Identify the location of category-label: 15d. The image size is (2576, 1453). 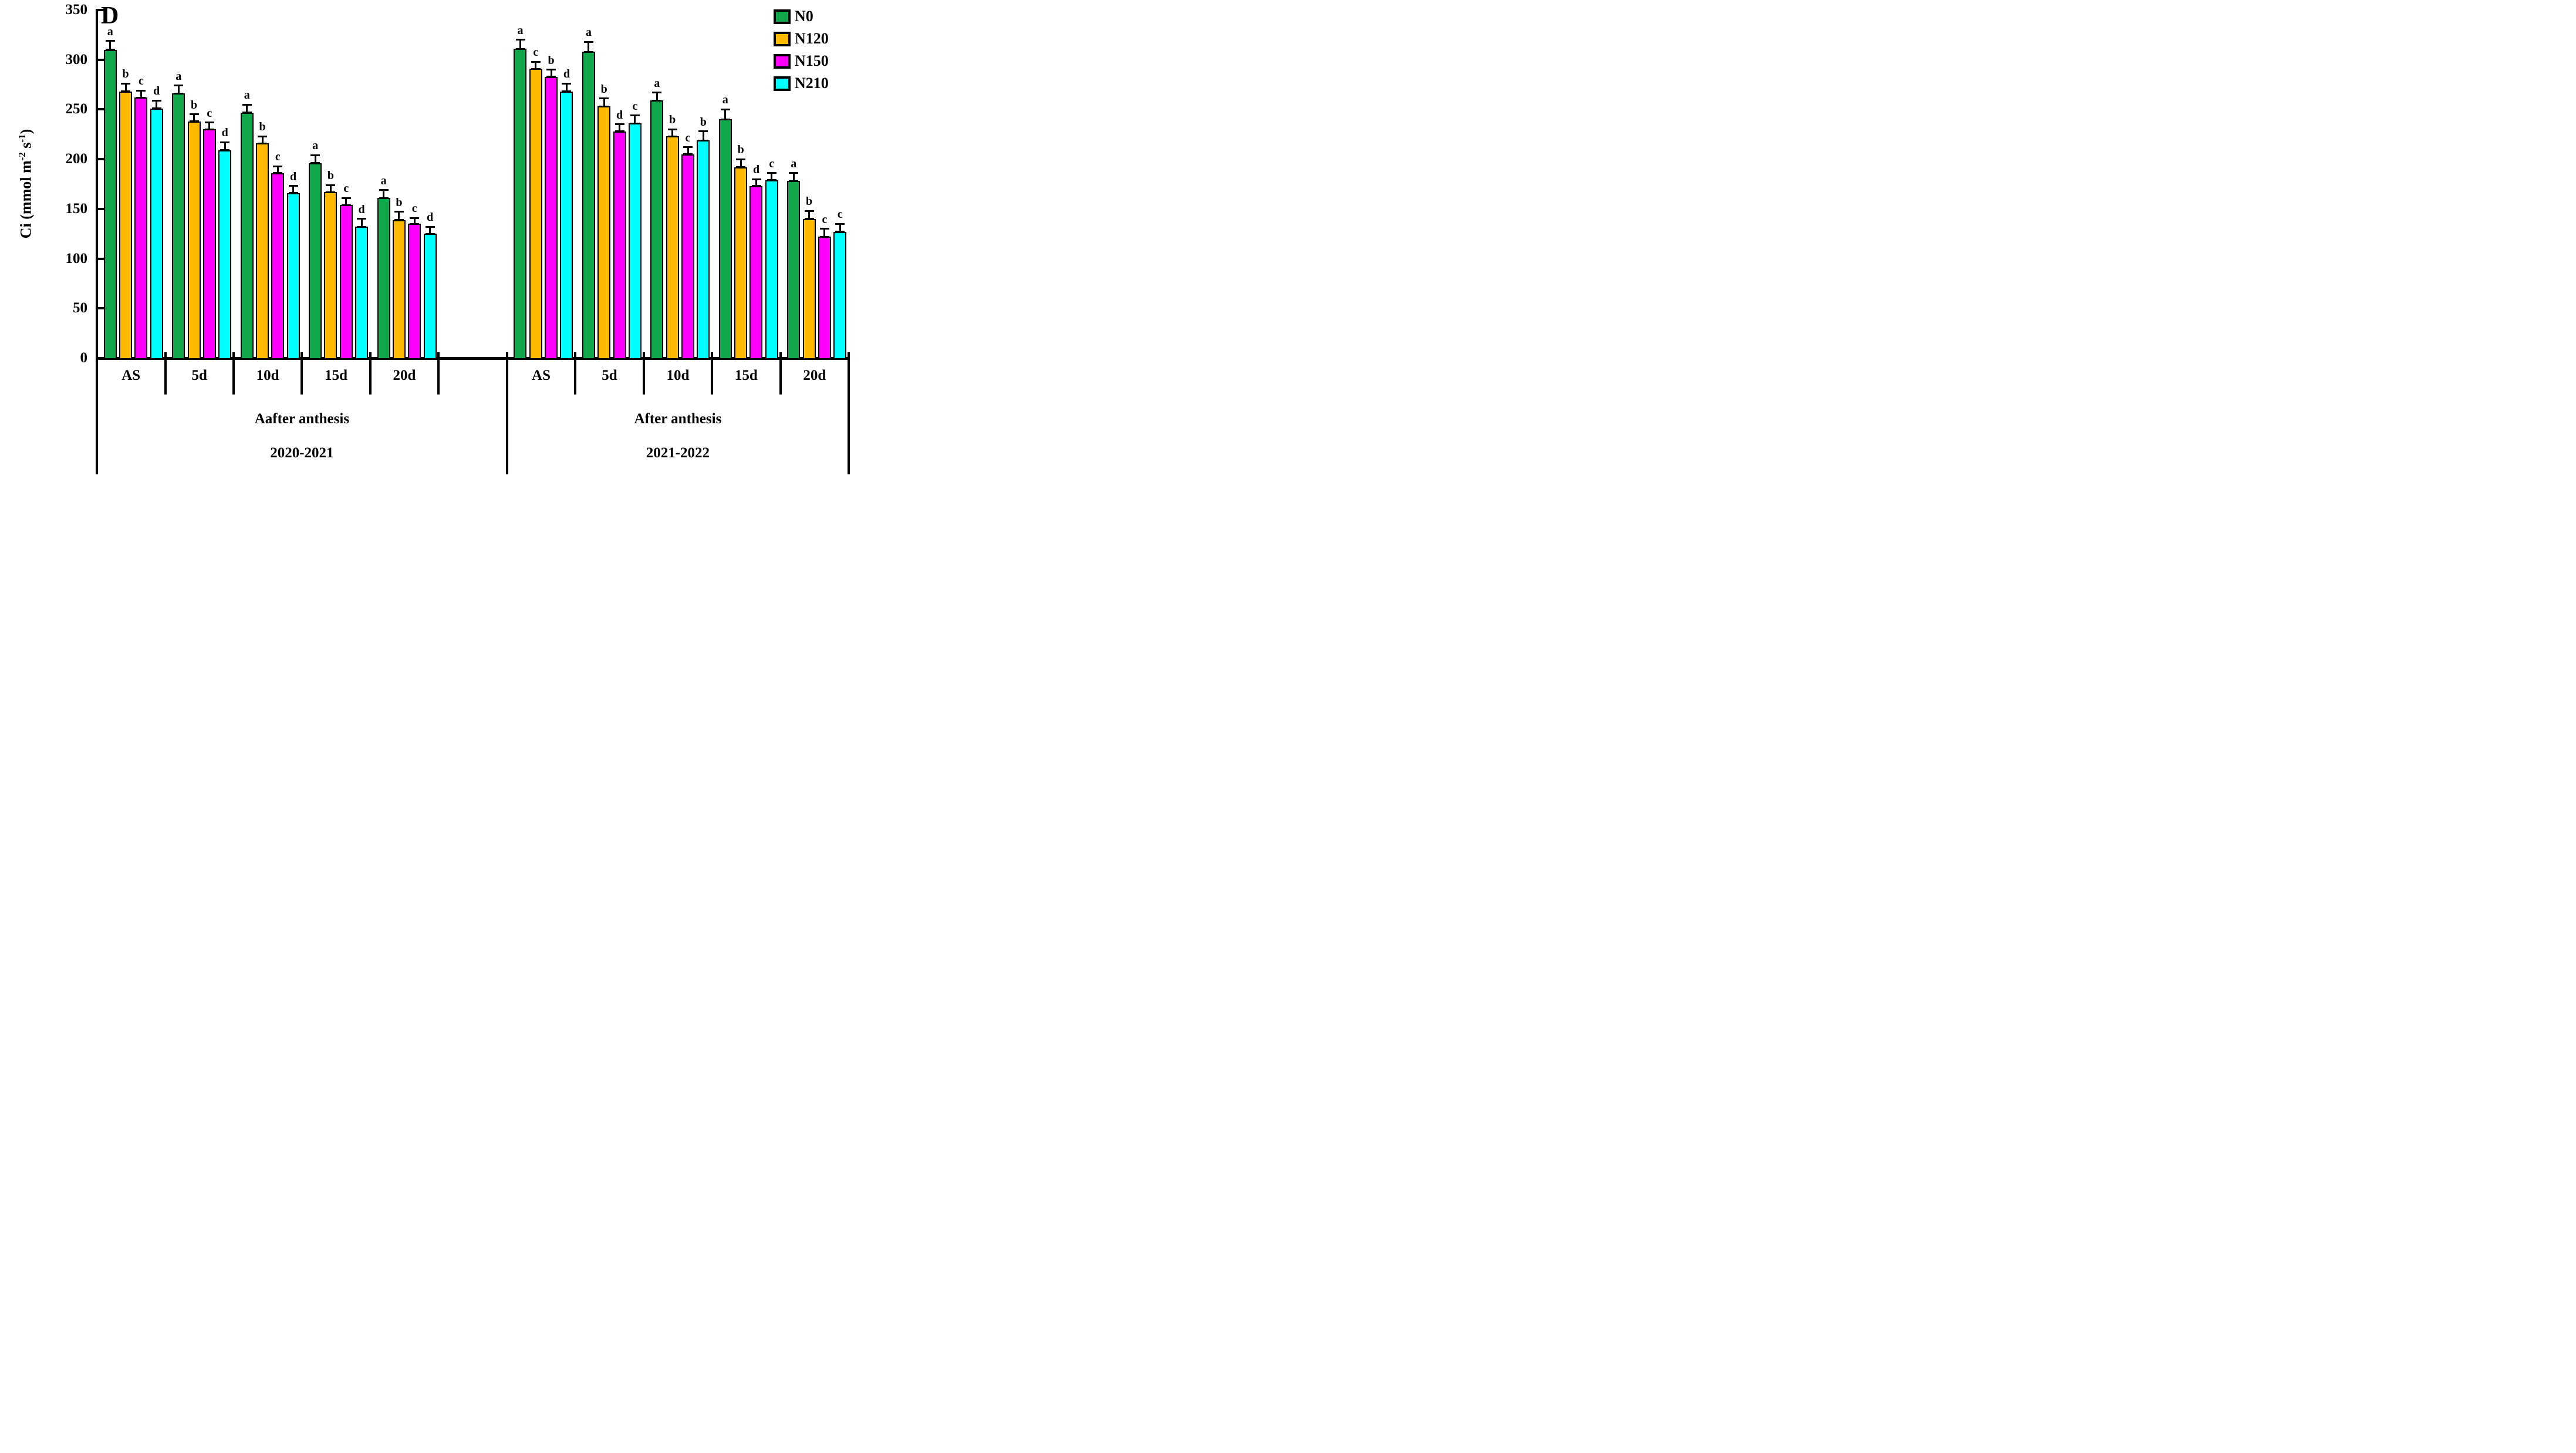
(336, 376).